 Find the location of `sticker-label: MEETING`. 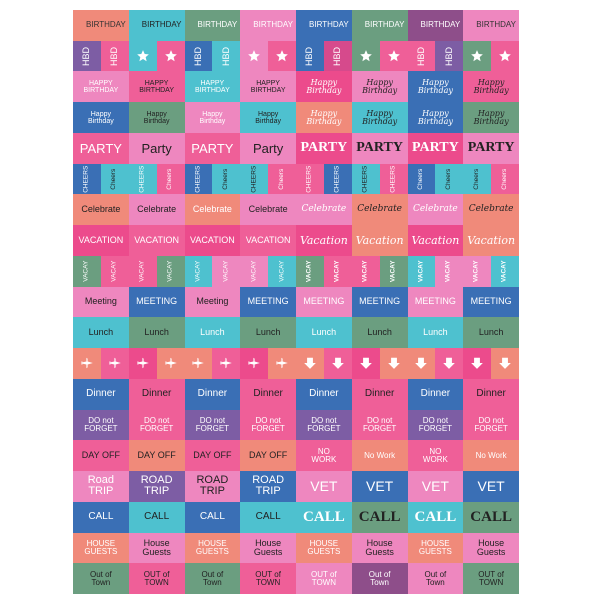

sticker-label: MEETING is located at coordinates (324, 301).